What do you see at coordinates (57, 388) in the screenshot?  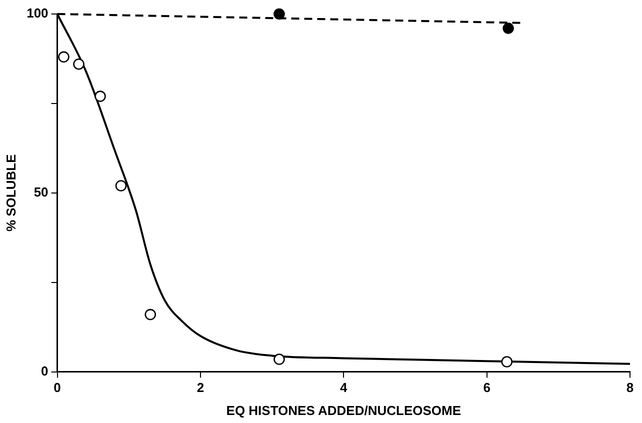 I see `x-tick-label: 0` at bounding box center [57, 388].